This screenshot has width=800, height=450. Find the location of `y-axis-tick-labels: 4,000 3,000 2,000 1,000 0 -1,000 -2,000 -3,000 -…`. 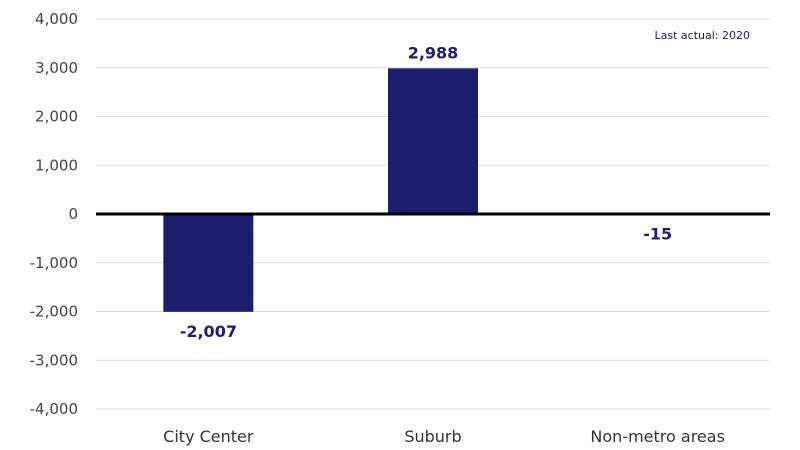

y-axis-tick-labels: 4,000 3,000 2,000 1,000 0 -1,000 -2,000 -3,000 -… is located at coordinates (54, 214).